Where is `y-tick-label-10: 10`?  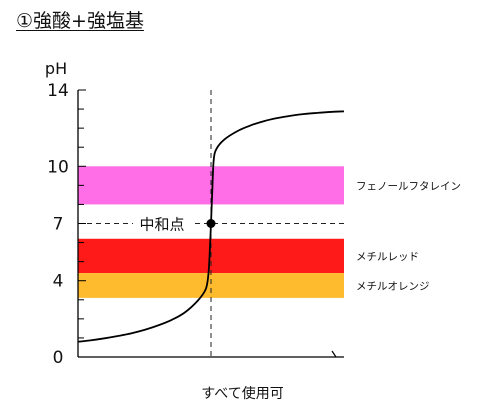 y-tick-label-10: 10 is located at coordinates (58, 167).